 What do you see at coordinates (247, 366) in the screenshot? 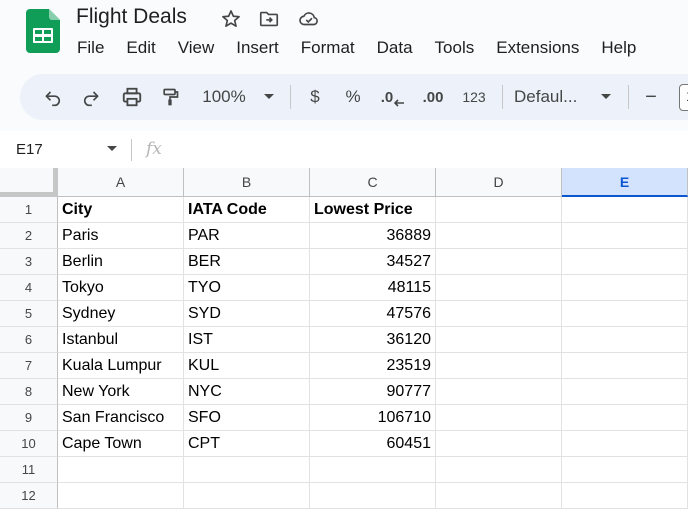
I see `cell-b7: KUL` at bounding box center [247, 366].